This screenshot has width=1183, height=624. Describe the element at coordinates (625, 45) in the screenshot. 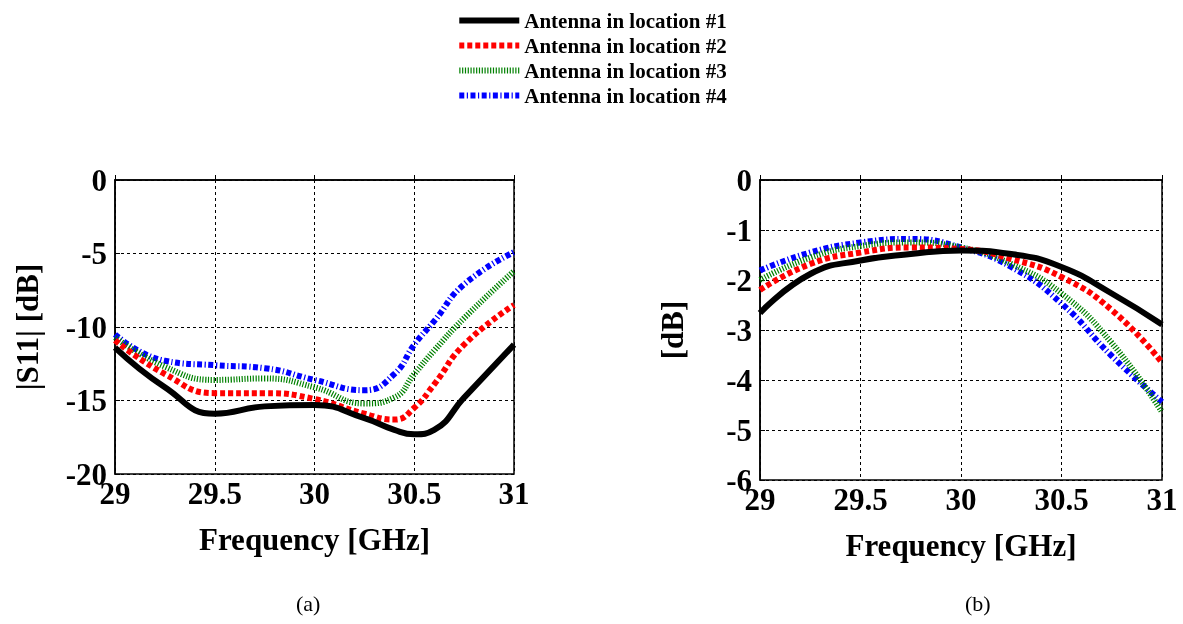

I see `legend-label: Antenna in location #2` at that location.